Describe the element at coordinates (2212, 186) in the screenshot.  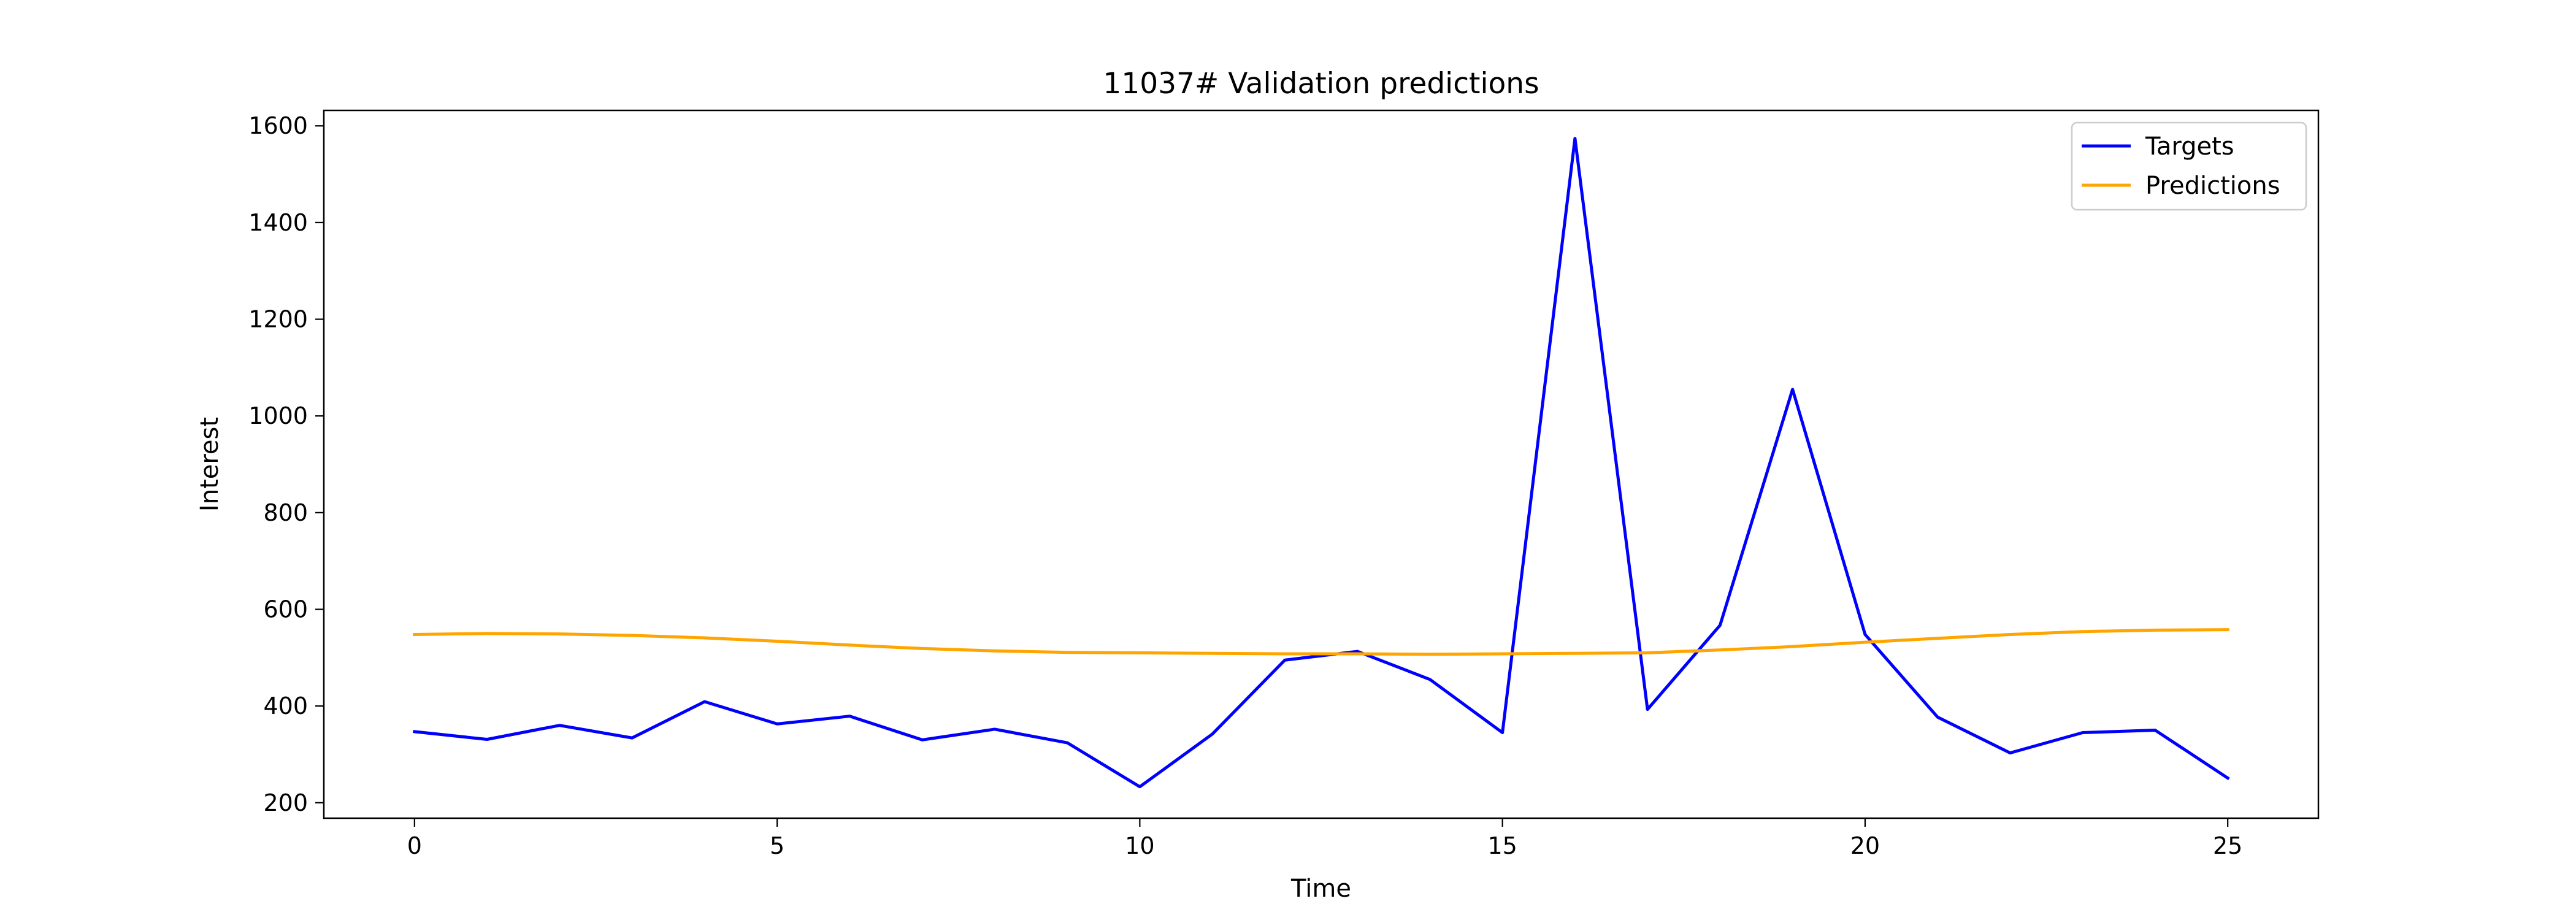
I see `legend-label: Predictions` at that location.